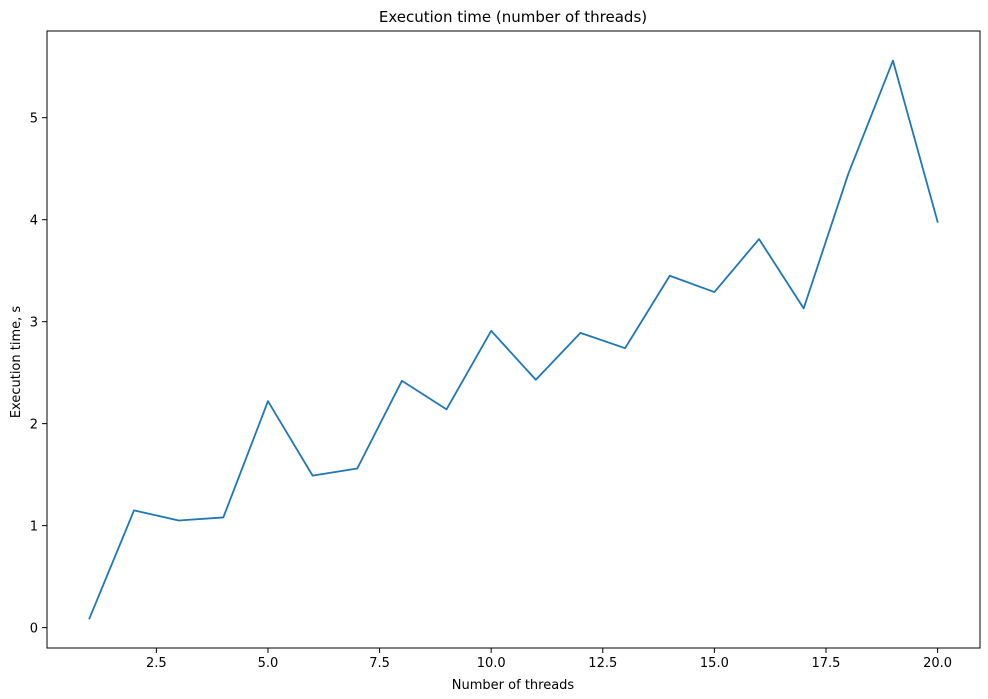 The image size is (988, 699). Describe the element at coordinates (714, 663) in the screenshot. I see `x-tick-label: 15.0` at that location.